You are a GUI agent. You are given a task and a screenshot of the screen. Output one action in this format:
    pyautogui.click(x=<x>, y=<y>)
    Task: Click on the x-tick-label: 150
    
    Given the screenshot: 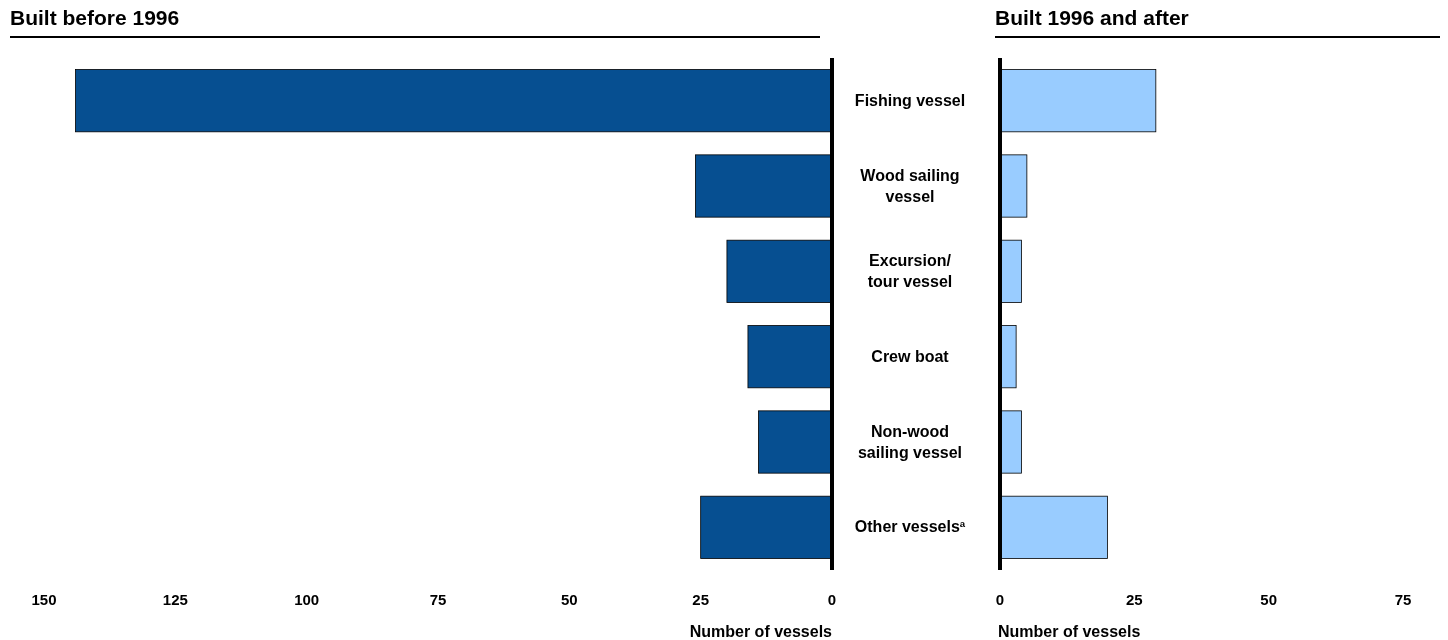 What is the action you would take?
    pyautogui.click(x=44, y=599)
    